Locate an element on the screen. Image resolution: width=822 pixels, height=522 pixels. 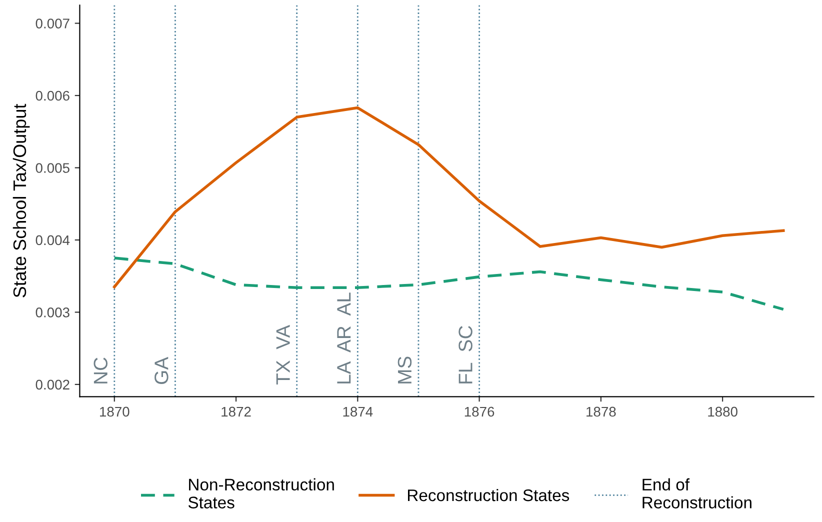
ref-line-label: GA is located at coordinates (161, 370).